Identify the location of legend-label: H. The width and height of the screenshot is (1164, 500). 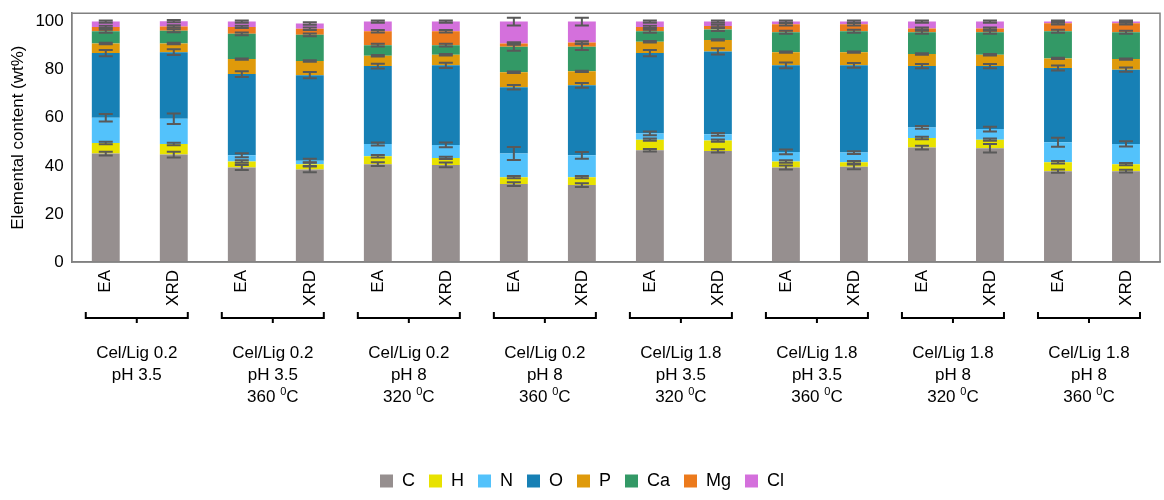
(457, 479).